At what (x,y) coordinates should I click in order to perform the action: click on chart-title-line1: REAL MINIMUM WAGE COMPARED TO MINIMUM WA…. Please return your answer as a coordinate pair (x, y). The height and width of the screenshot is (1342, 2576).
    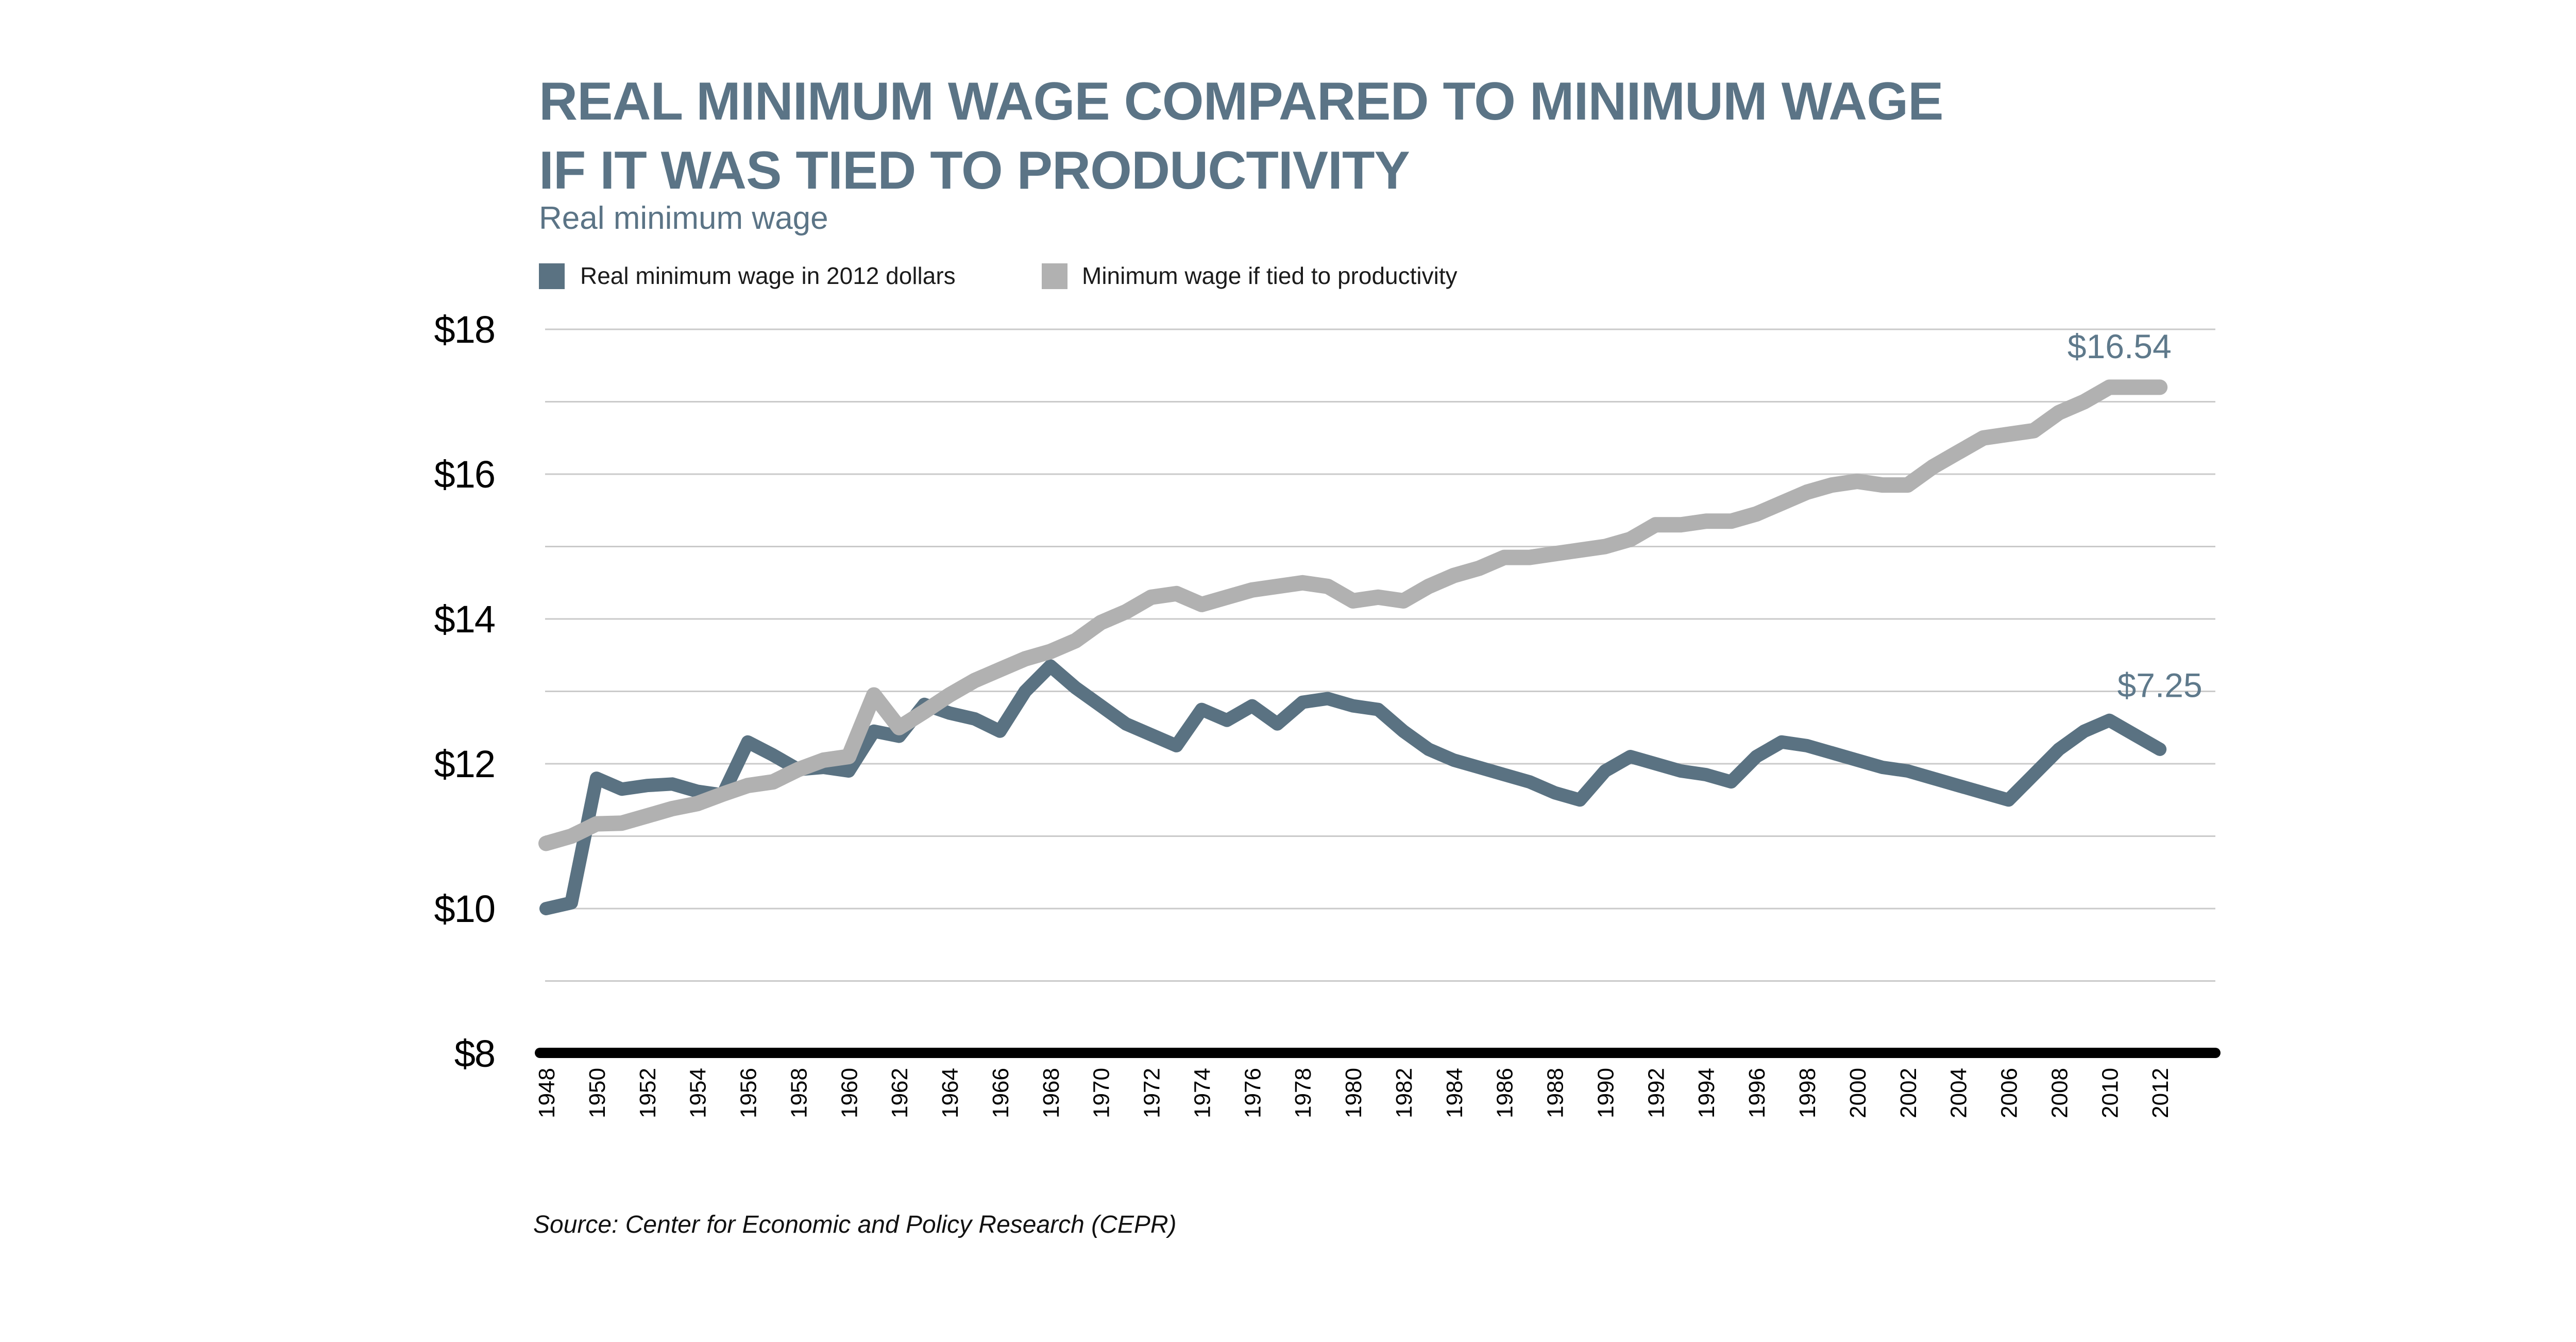
    Looking at the image, I should click on (1241, 101).